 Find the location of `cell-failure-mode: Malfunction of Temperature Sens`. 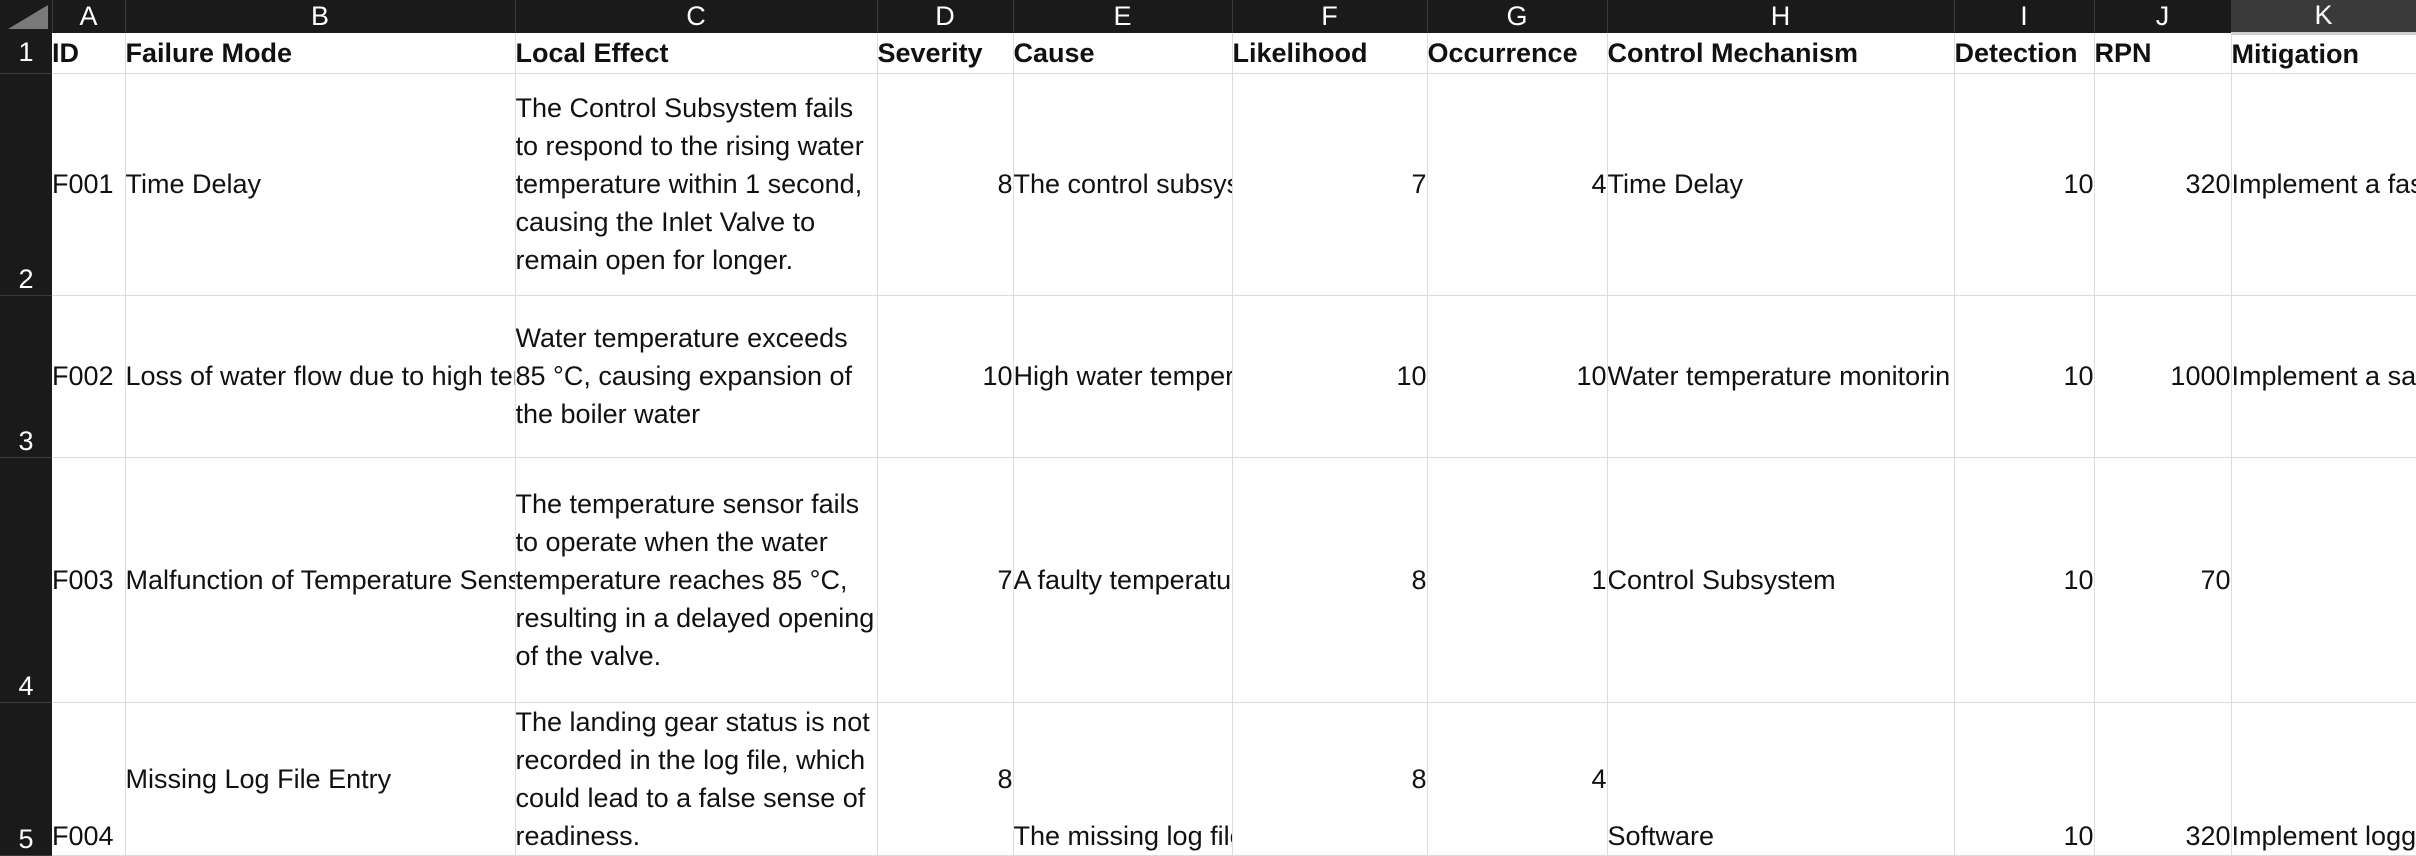

cell-failure-mode: Malfunction of Temperature Sens is located at coordinates (320, 580).